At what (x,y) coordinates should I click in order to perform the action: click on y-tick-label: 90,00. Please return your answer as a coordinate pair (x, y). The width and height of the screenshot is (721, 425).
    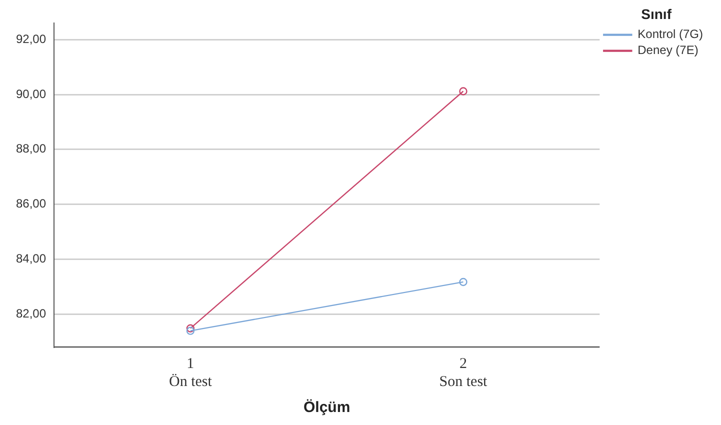
    Looking at the image, I should click on (31, 93).